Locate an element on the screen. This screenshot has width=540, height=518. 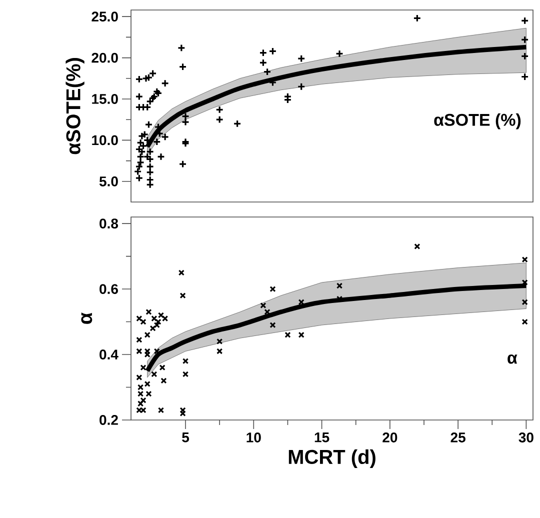
x-tick-label: 5 is located at coordinates (186, 437).